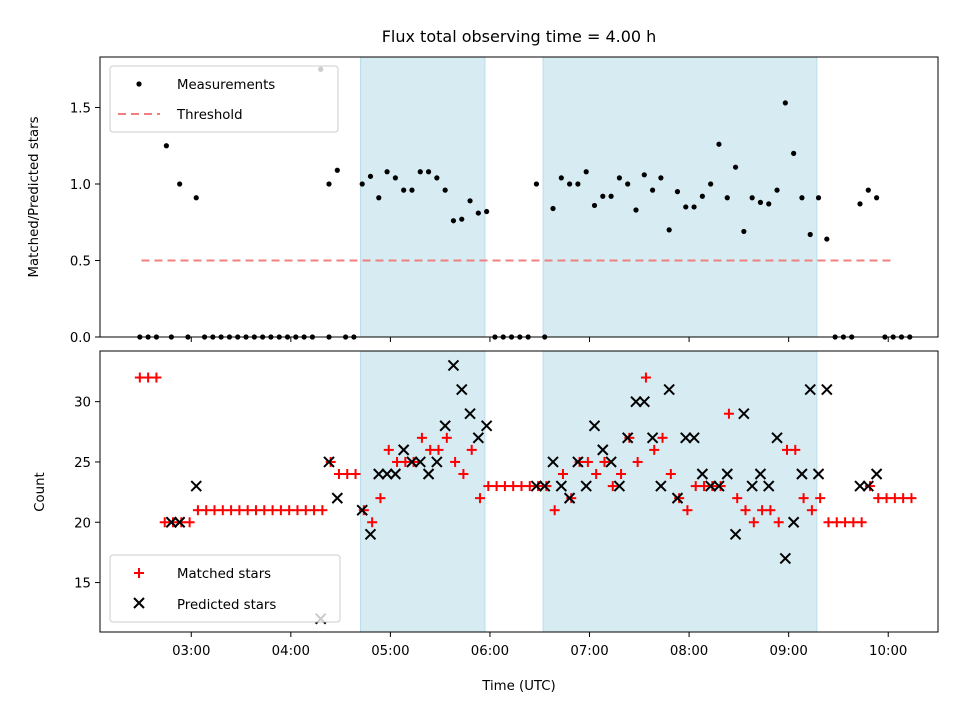  What do you see at coordinates (82, 523) in the screenshot?
I see `y-tick-label: 20` at bounding box center [82, 523].